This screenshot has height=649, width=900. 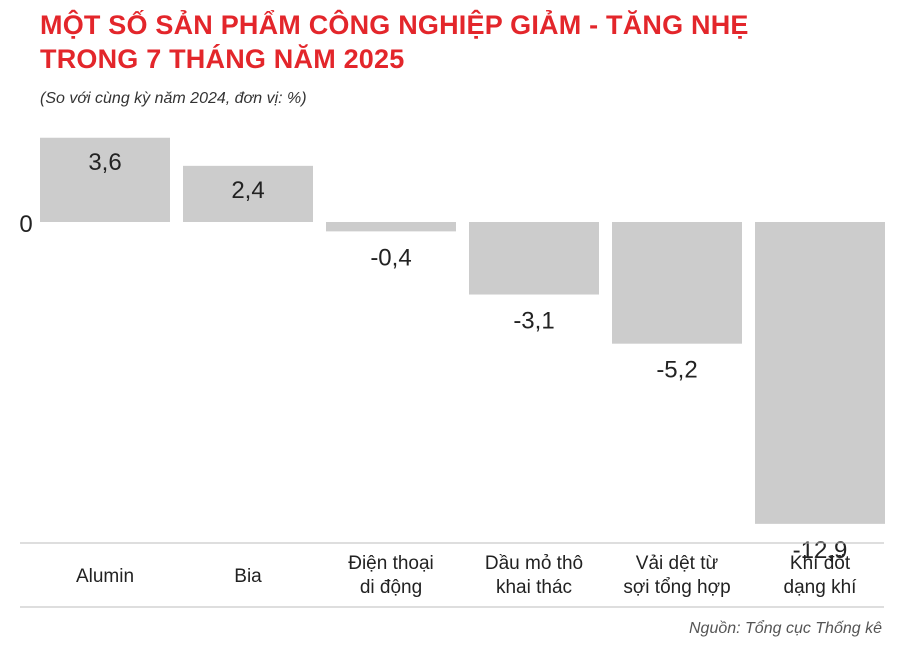 What do you see at coordinates (820, 563) in the screenshot?
I see `category-label-5-0: Khí đốt` at bounding box center [820, 563].